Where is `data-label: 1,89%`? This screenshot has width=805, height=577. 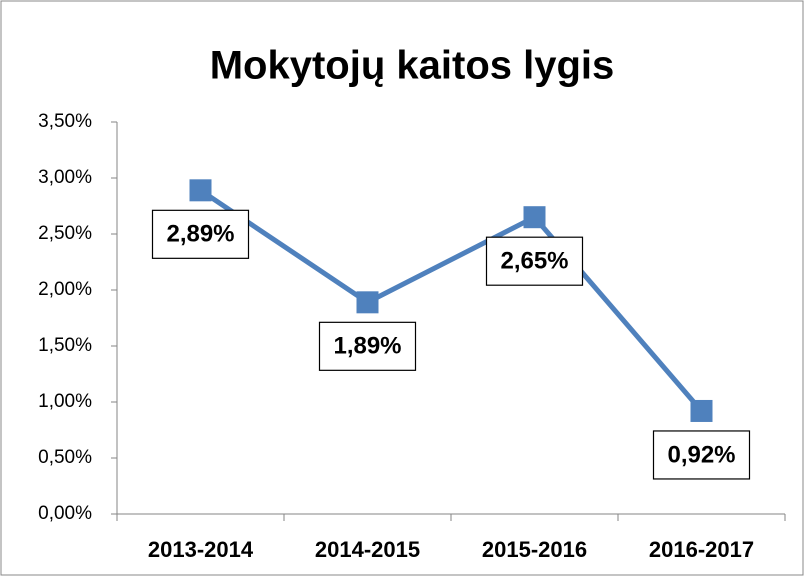
data-label: 1,89% is located at coordinates (367, 346).